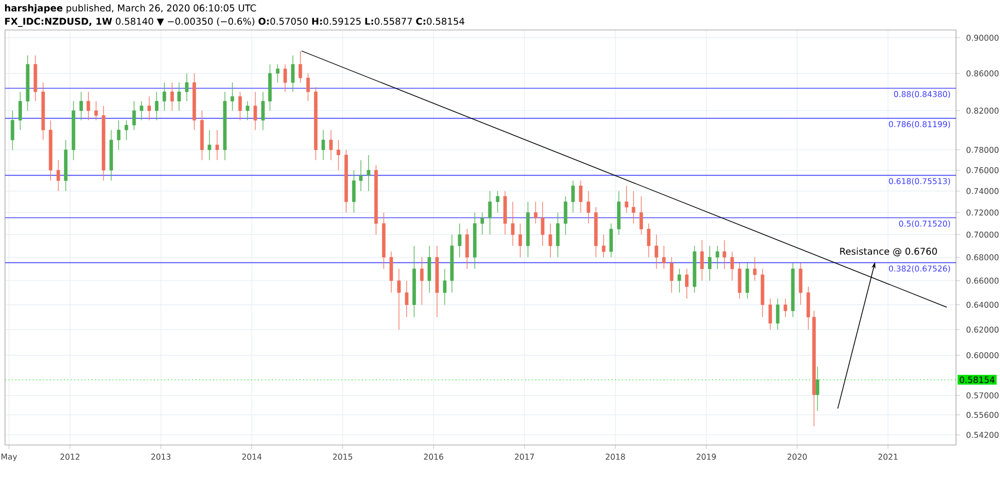 Image resolution: width=1000 pixels, height=492 pixels. Describe the element at coordinates (982, 435) in the screenshot. I see `y-tick-label: 0.54200` at that location.